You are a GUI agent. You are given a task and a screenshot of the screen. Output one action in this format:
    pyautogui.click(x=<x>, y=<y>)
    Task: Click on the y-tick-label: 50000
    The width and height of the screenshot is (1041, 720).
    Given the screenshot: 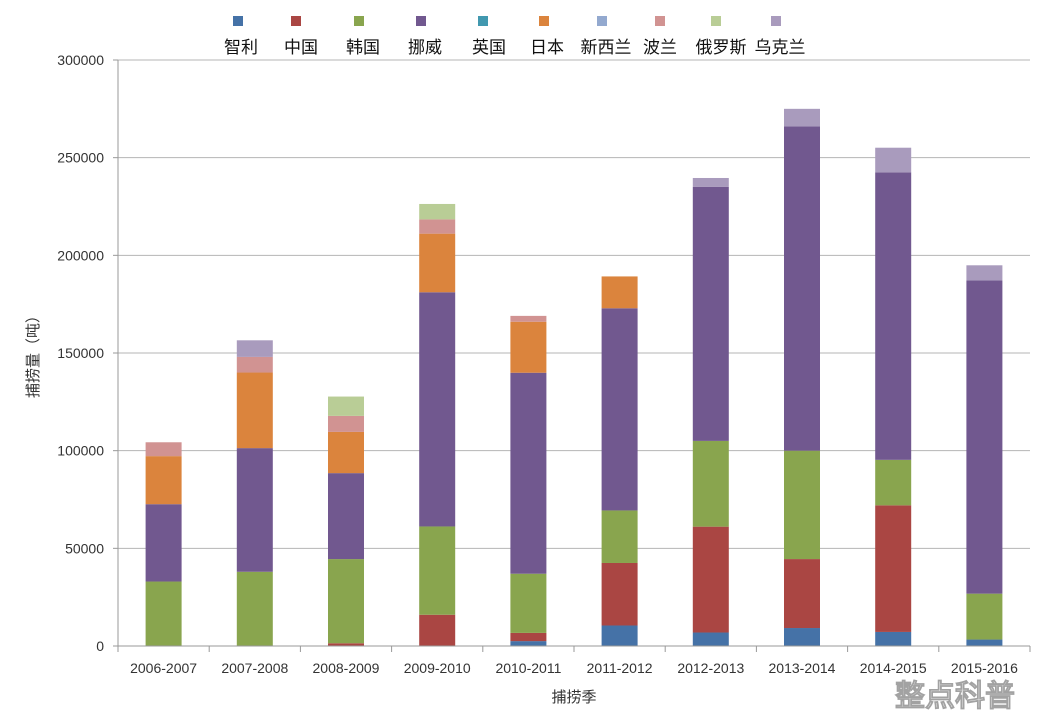 What is the action you would take?
    pyautogui.click(x=84, y=548)
    